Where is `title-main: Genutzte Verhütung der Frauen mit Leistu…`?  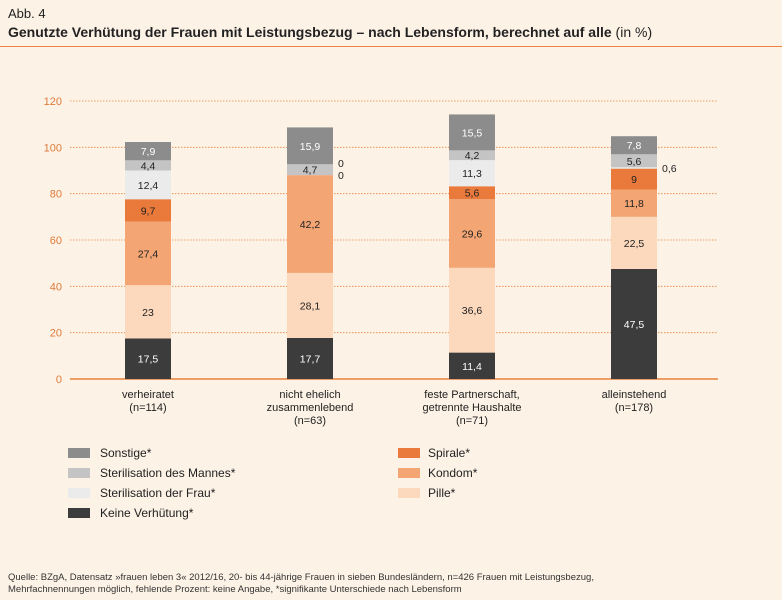
title-main: Genutzte Verhütung der Frauen mit Leistu… is located at coordinates (310, 32).